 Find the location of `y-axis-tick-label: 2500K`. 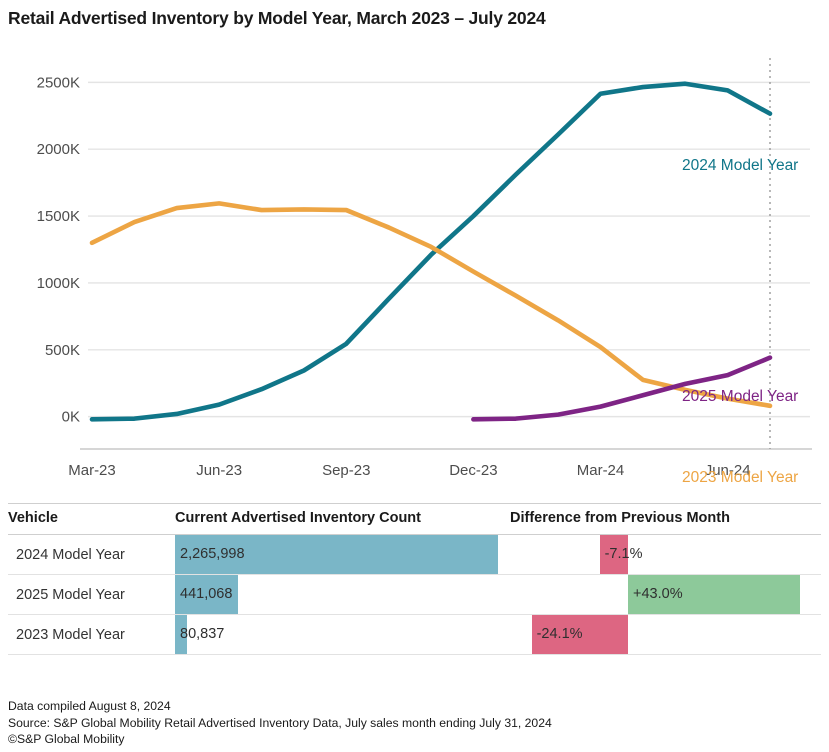

y-axis-tick-label: 2500K is located at coordinates (58, 82).